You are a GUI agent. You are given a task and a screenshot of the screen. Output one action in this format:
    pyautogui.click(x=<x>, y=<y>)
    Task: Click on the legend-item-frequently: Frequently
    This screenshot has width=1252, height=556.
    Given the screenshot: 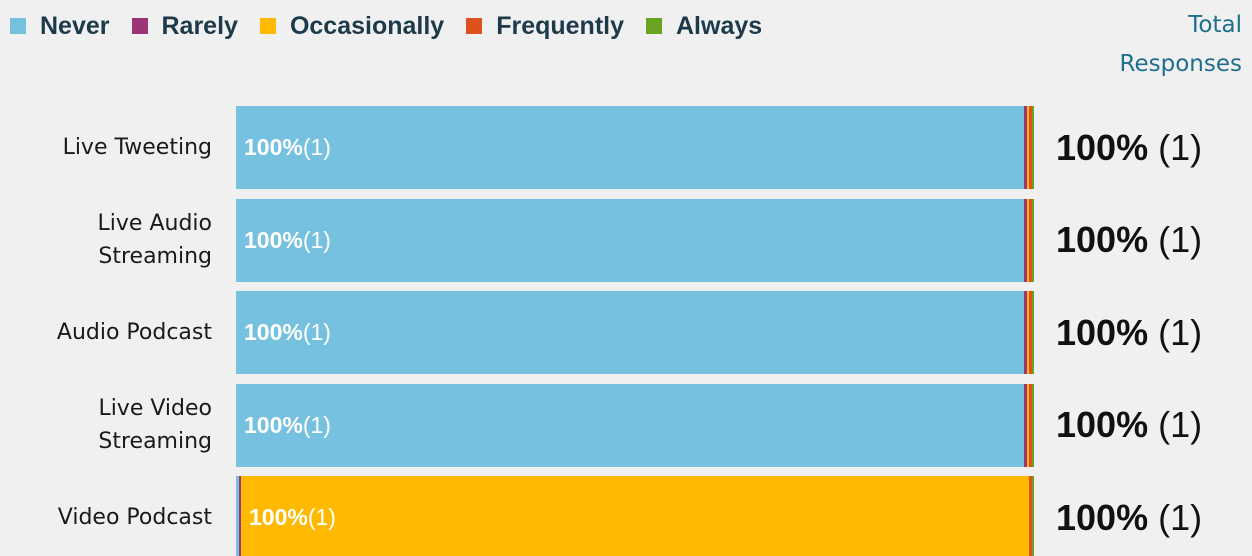 What is the action you would take?
    pyautogui.click(x=545, y=26)
    